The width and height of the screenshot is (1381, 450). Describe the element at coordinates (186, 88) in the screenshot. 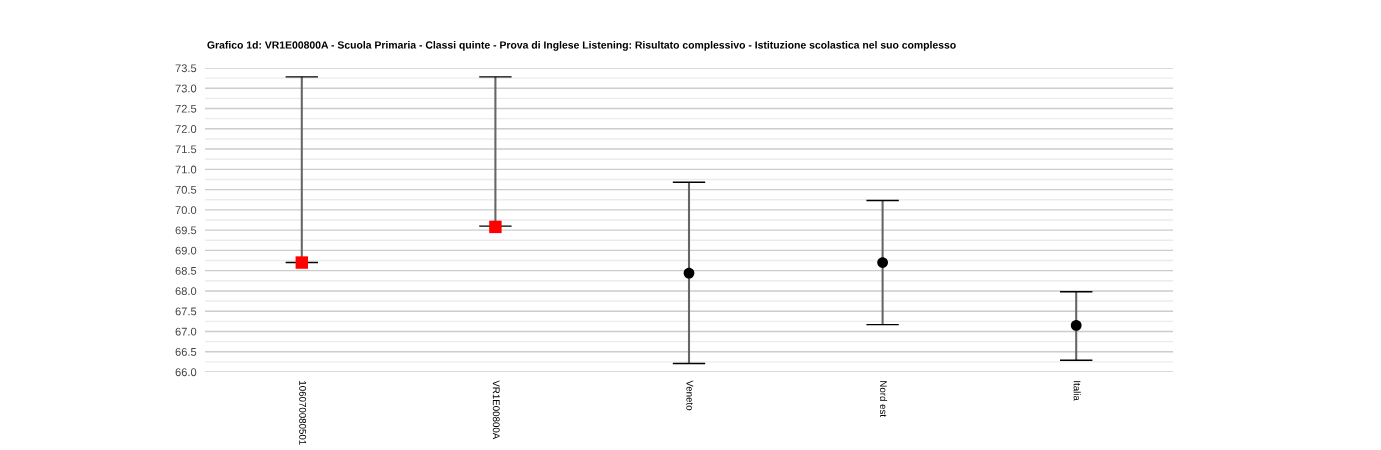

I see `y-tick-label: 73.0` at that location.